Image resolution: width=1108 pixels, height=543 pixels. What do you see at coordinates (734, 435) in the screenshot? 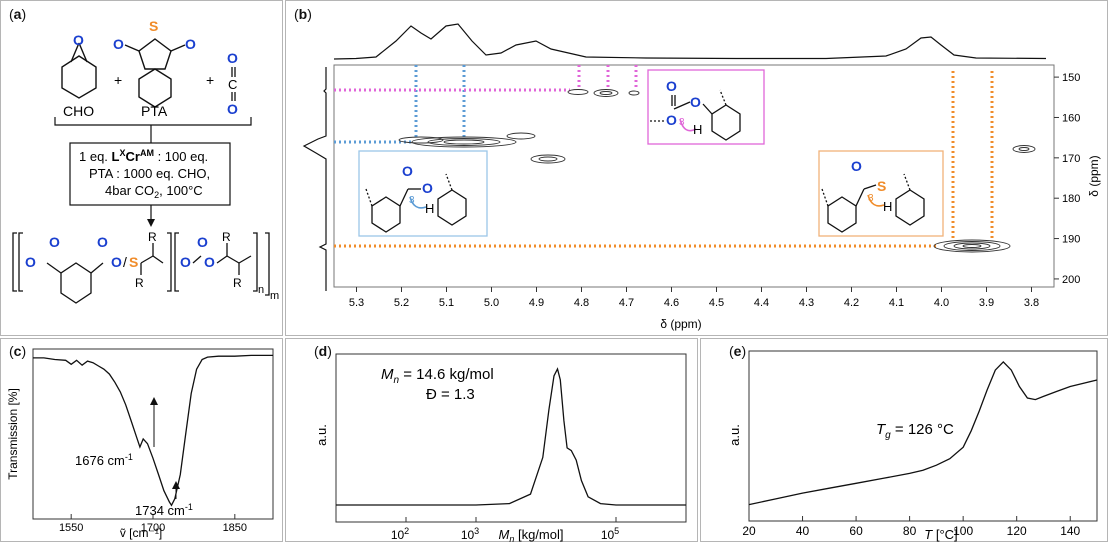
I see `dsc-y-axis-label: a.u.` at bounding box center [734, 435].